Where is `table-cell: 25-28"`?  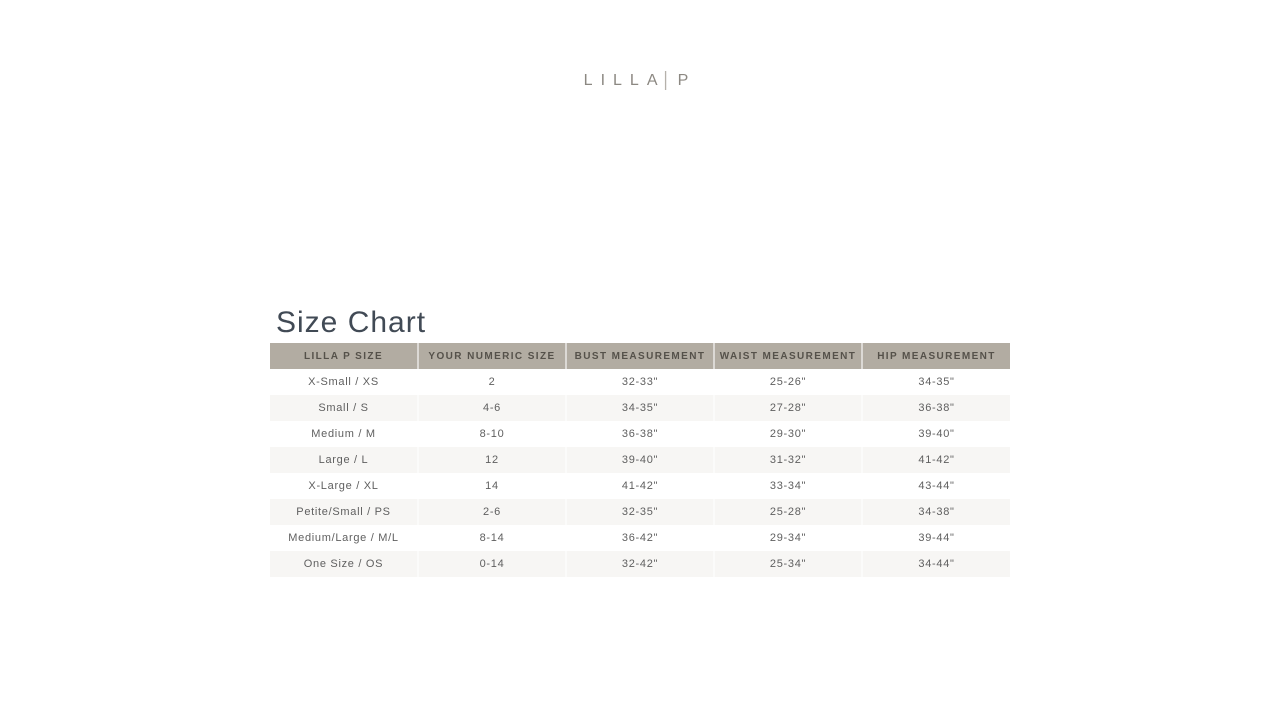
table-cell: 25-28" is located at coordinates (787, 512).